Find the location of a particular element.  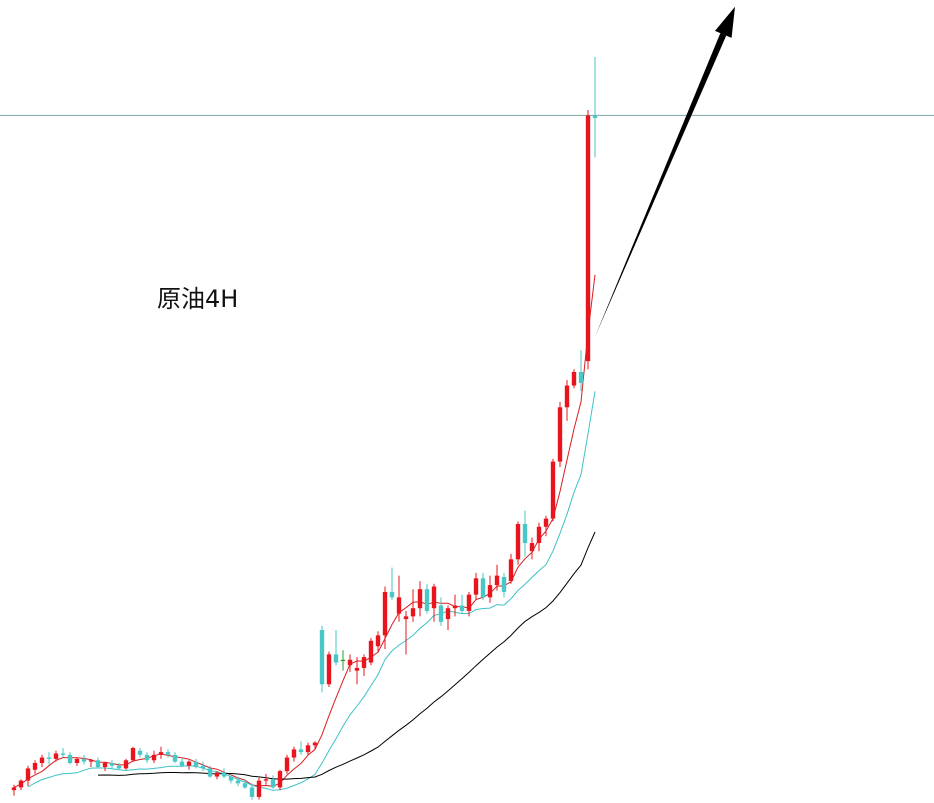

trend-arrow is located at coordinates (665, 171).